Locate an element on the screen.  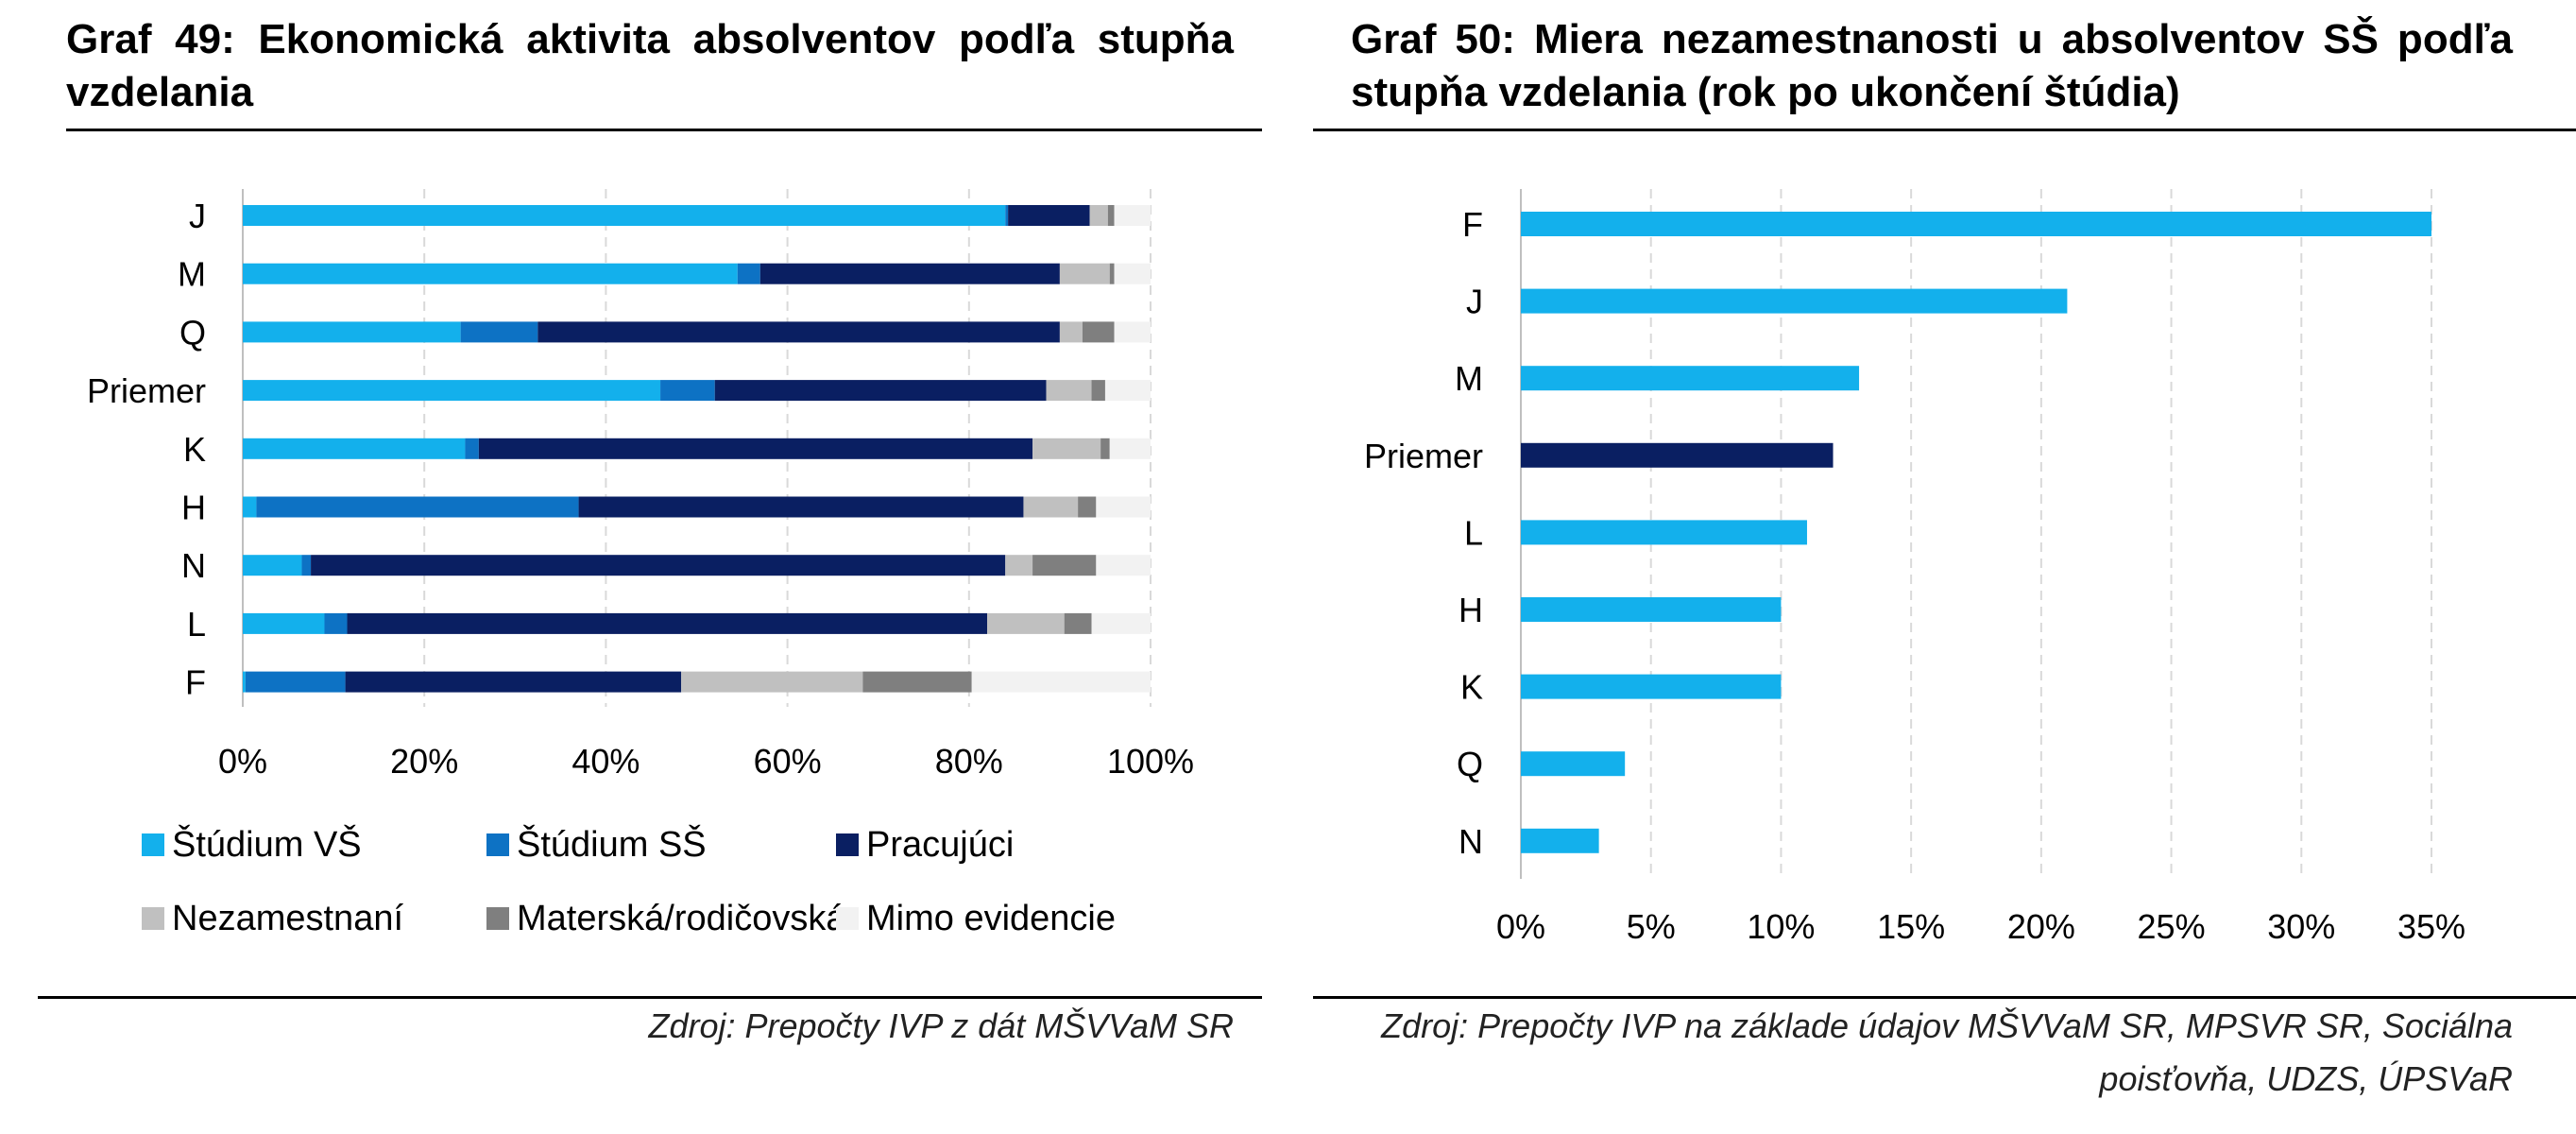
x-tick-label: 10% is located at coordinates (1781, 926).